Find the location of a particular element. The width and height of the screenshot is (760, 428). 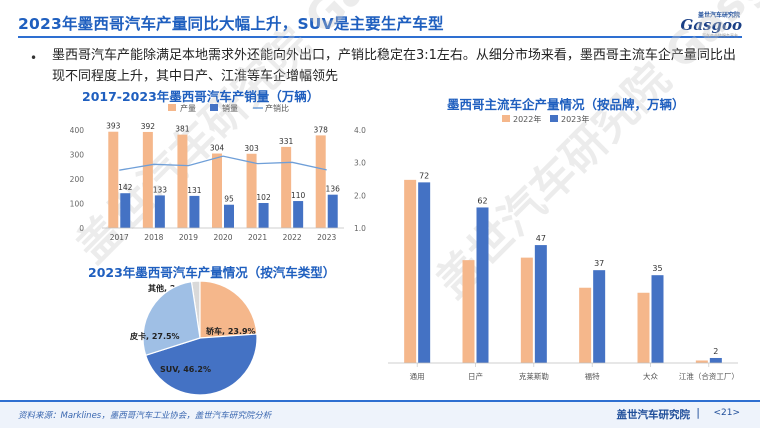

x-tick-label: 克莱斯勒 is located at coordinates (534, 376).